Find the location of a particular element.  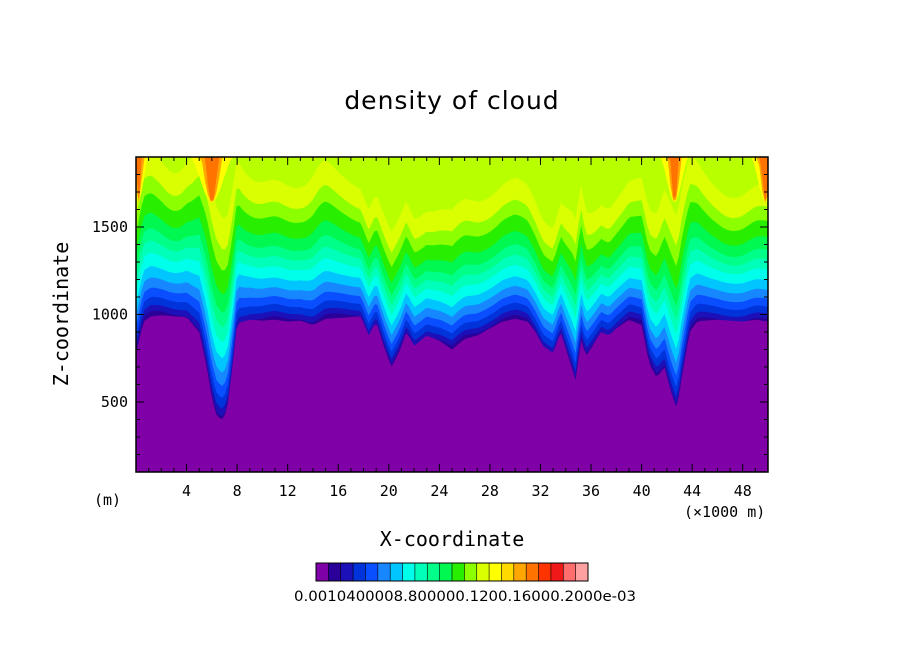

x-unit-right: (×1000 m) is located at coordinates (724, 512).